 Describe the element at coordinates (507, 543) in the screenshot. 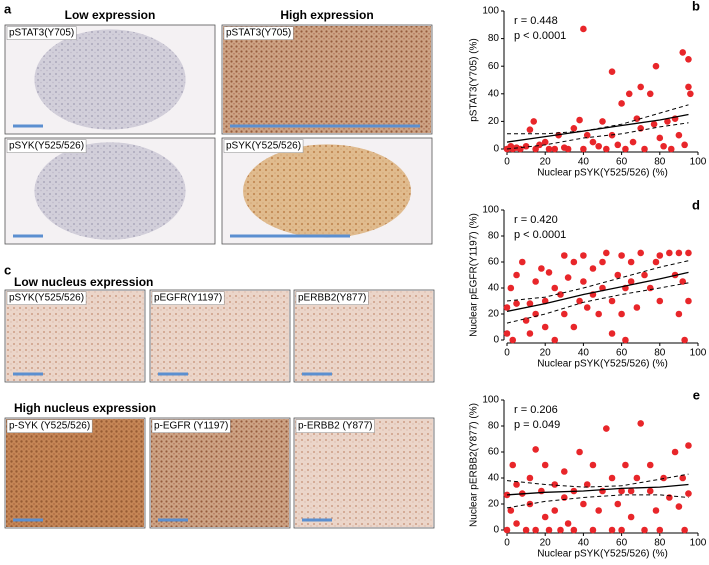

I see `x-tick-label: 0` at that location.